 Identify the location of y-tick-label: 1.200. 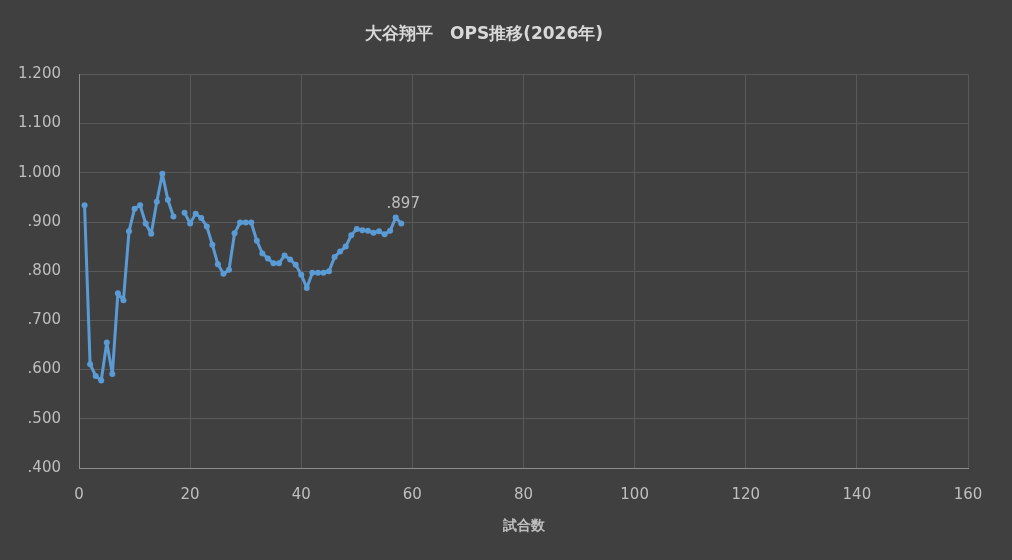
(39, 73).